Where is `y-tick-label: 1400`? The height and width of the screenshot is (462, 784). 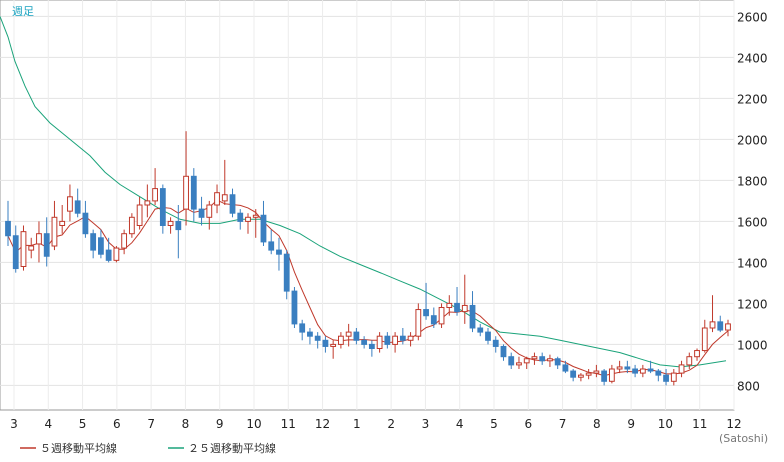
y-tick-label: 1400 is located at coordinates (752, 263).